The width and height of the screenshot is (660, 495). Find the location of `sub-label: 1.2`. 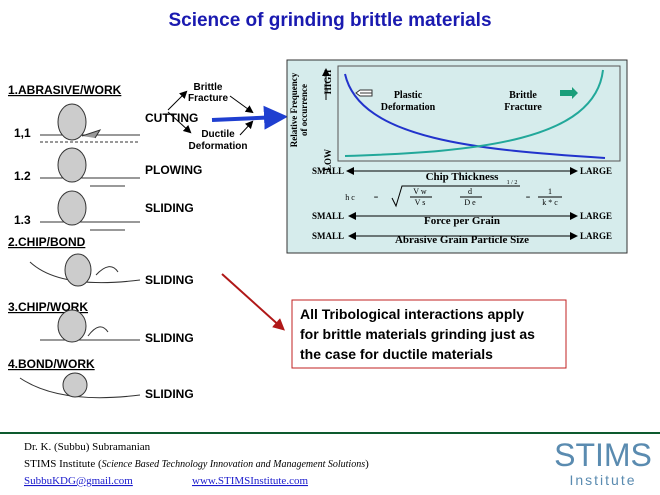

sub-label: 1.2 is located at coordinates (22, 176).